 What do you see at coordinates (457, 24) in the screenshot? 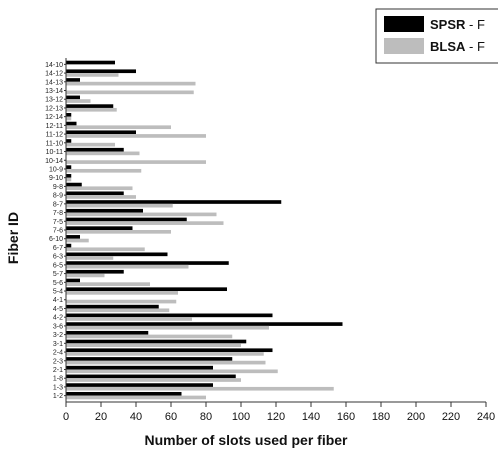
I see `legend-label-spsr: SPSR - F` at bounding box center [457, 24].